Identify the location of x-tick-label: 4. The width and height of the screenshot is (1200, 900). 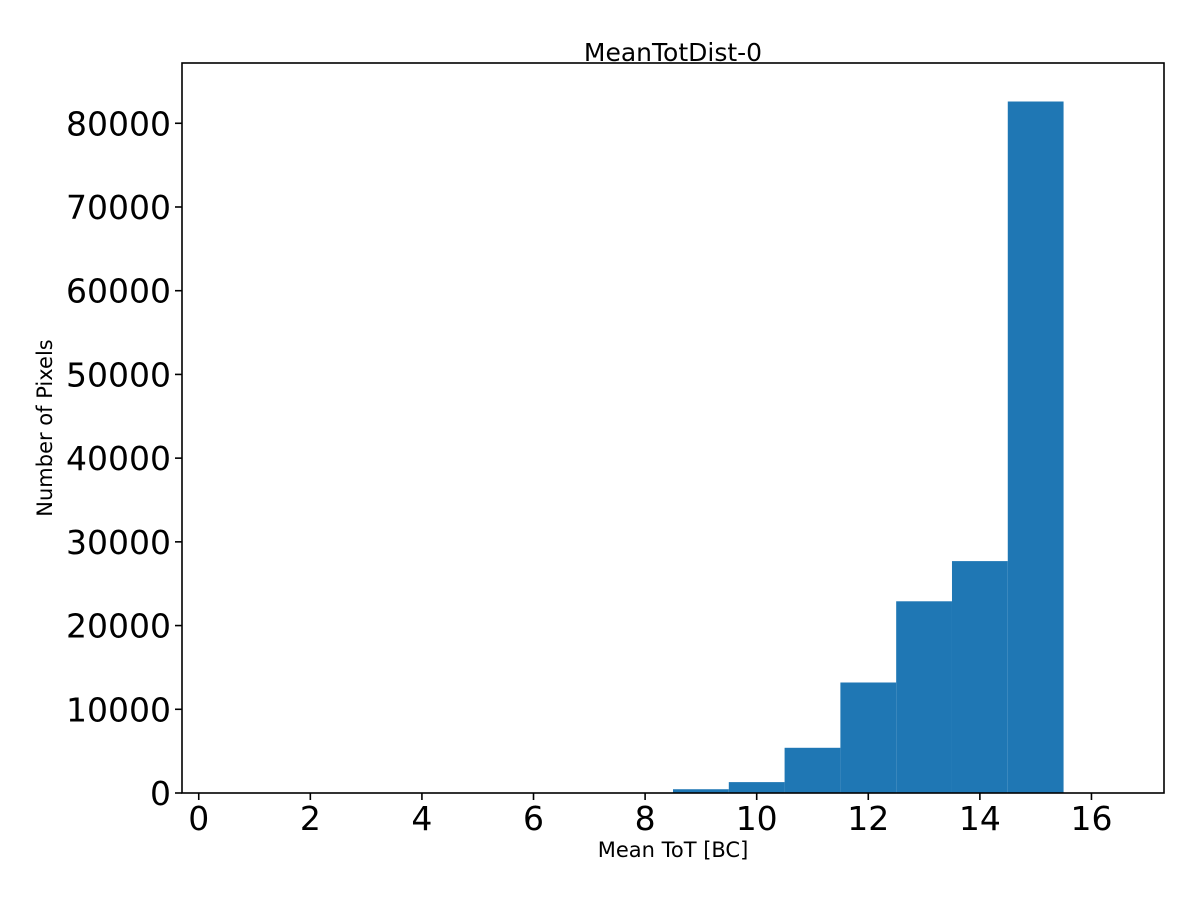
(421, 818).